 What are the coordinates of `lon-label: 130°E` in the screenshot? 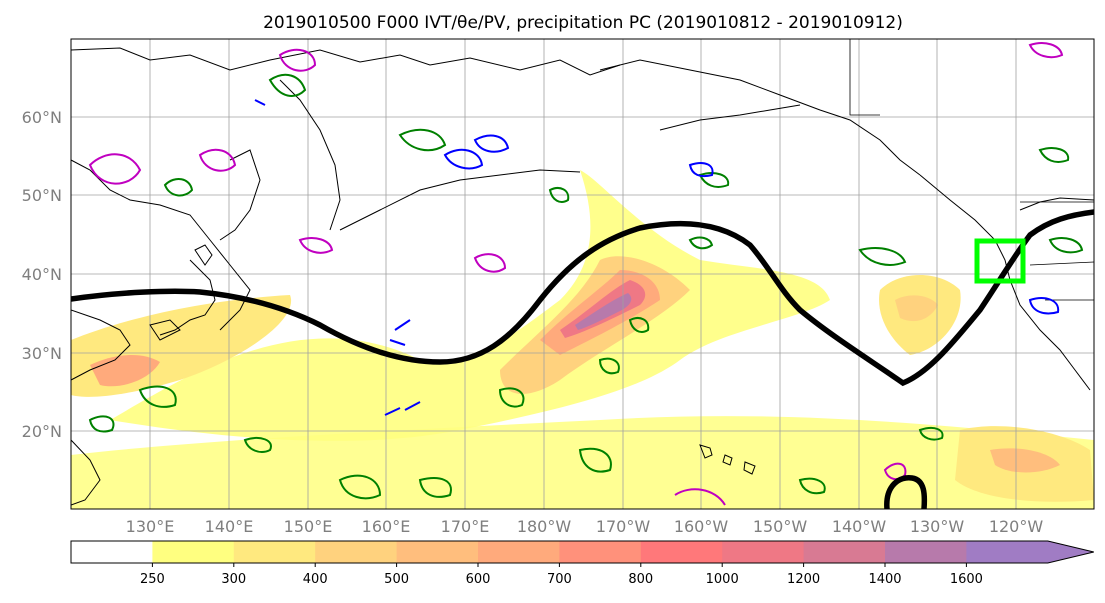 It's located at (150, 526).